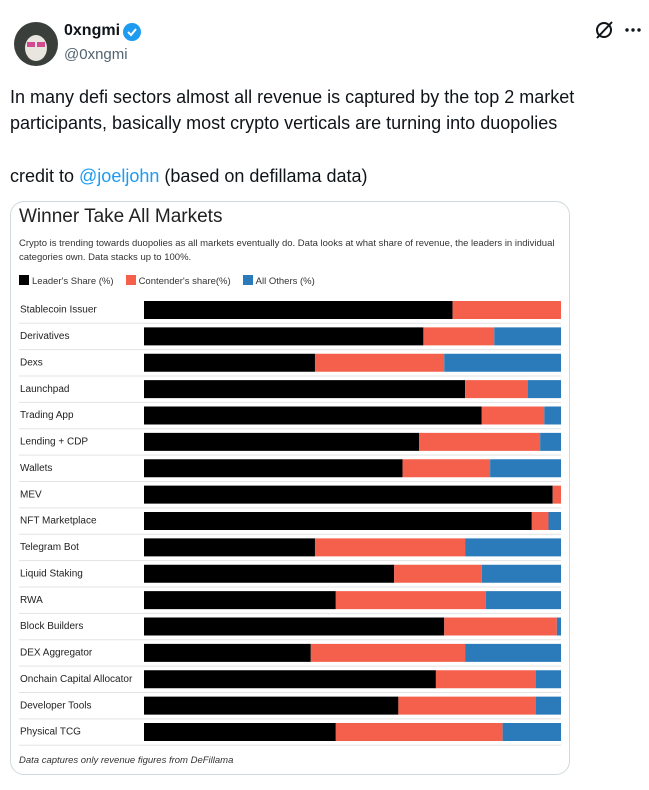 This screenshot has width=649, height=790. What do you see at coordinates (604, 30) in the screenshot?
I see `grok-icon` at bounding box center [604, 30].